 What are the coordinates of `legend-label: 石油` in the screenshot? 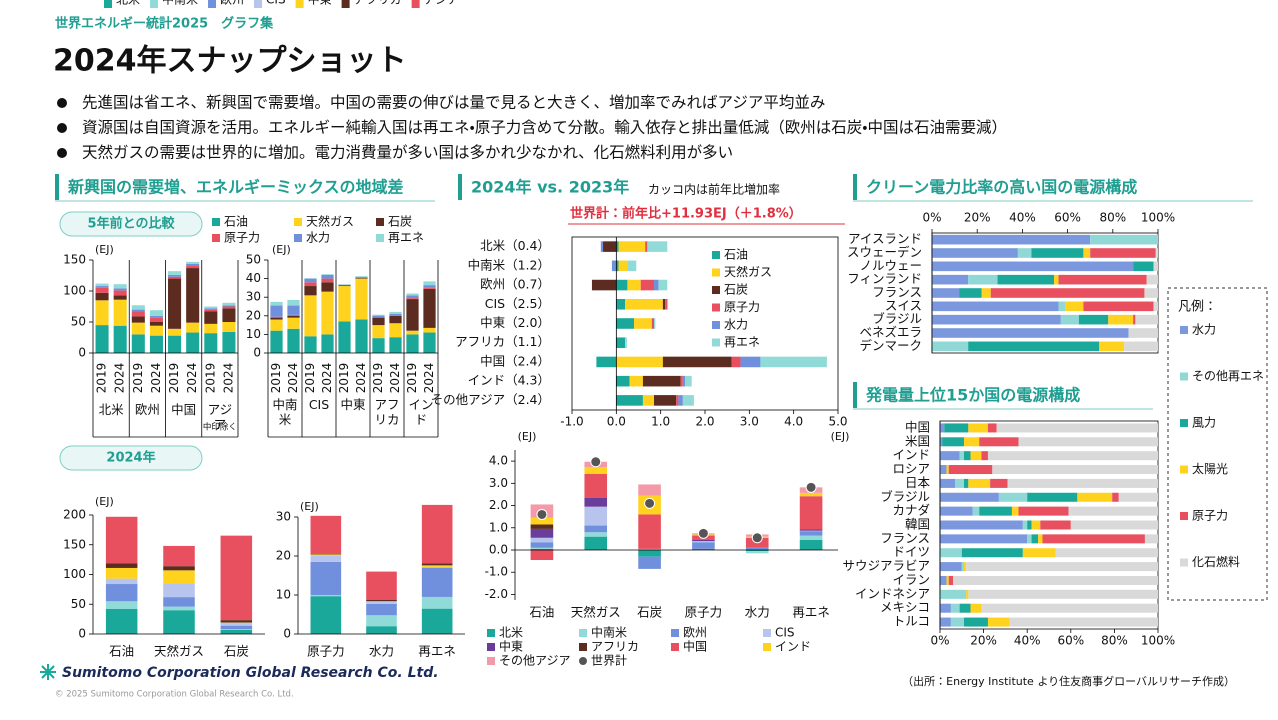 It's located at (236, 222).